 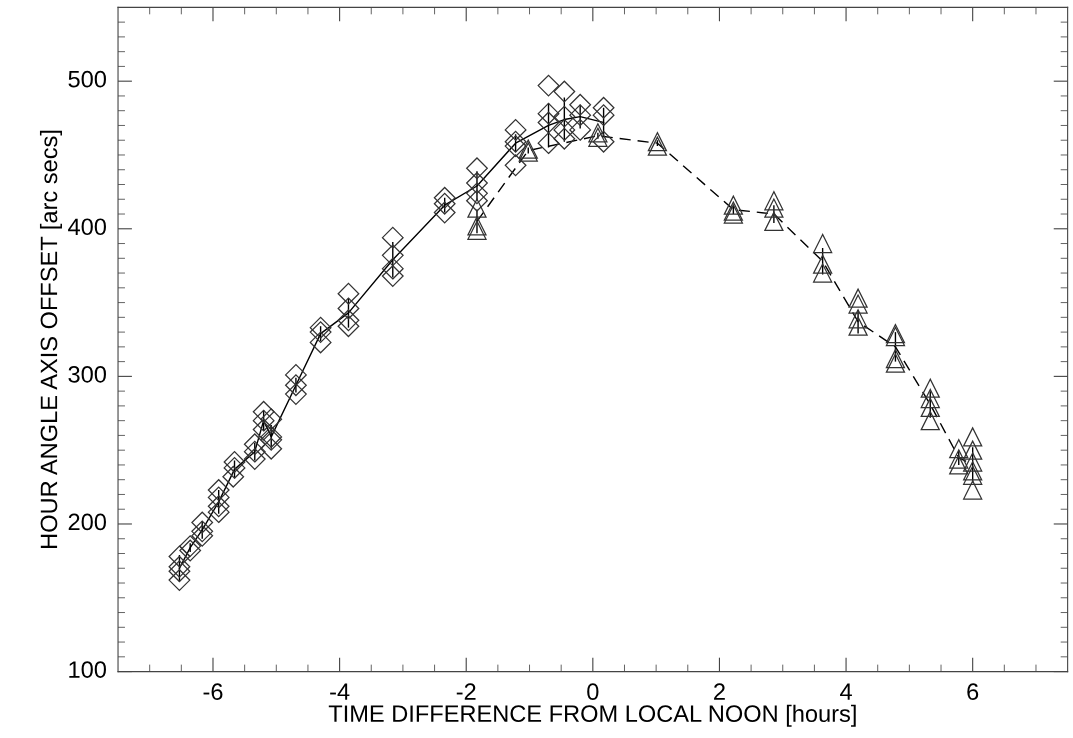 I want to click on y-tick-label: 100, so click(x=87, y=669).